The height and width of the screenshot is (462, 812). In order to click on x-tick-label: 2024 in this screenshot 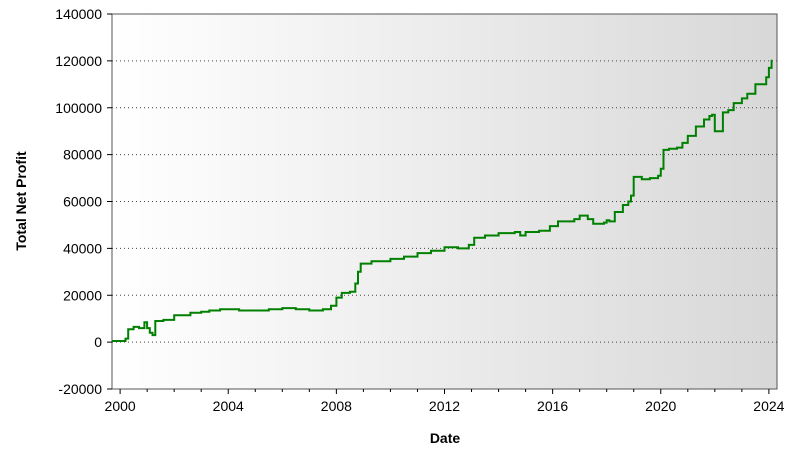, I will do `click(768, 406)`.